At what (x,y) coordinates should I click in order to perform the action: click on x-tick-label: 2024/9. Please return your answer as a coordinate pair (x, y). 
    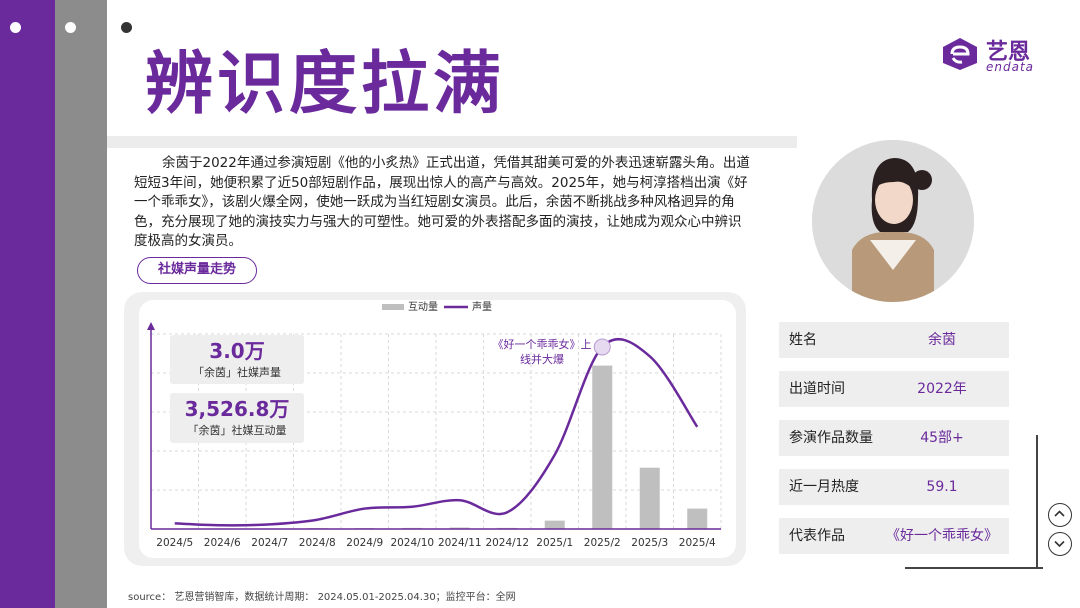
    Looking at the image, I should click on (364, 543).